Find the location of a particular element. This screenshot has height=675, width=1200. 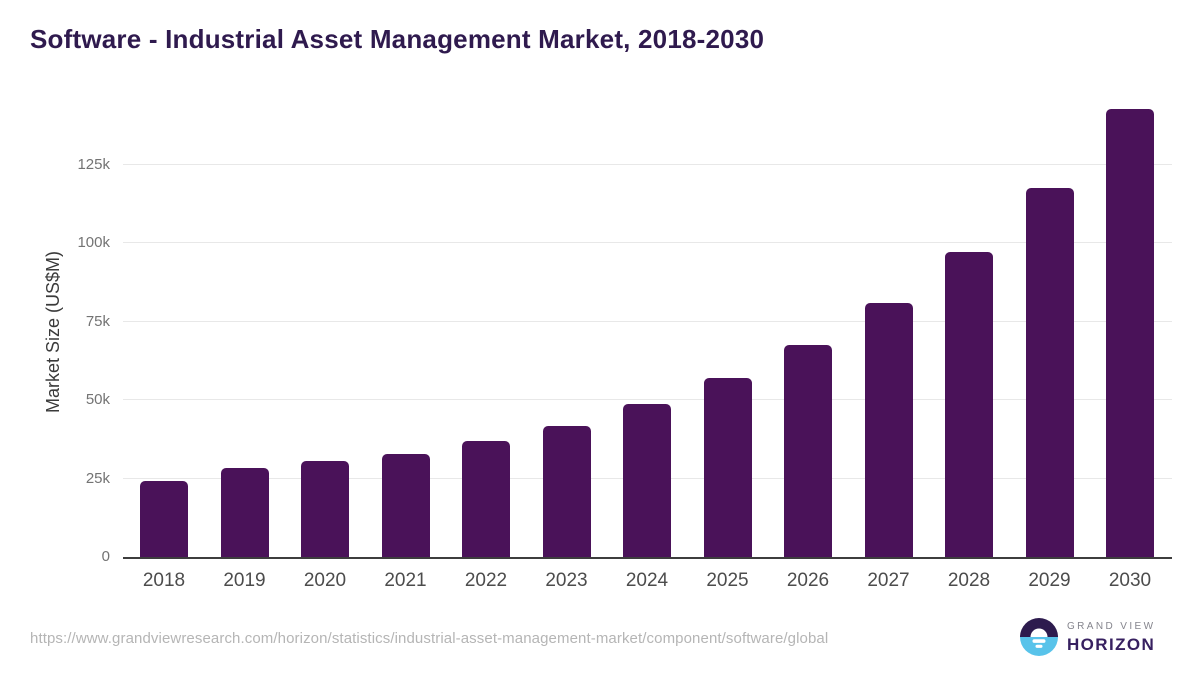

bar-2019 is located at coordinates (244, 512).